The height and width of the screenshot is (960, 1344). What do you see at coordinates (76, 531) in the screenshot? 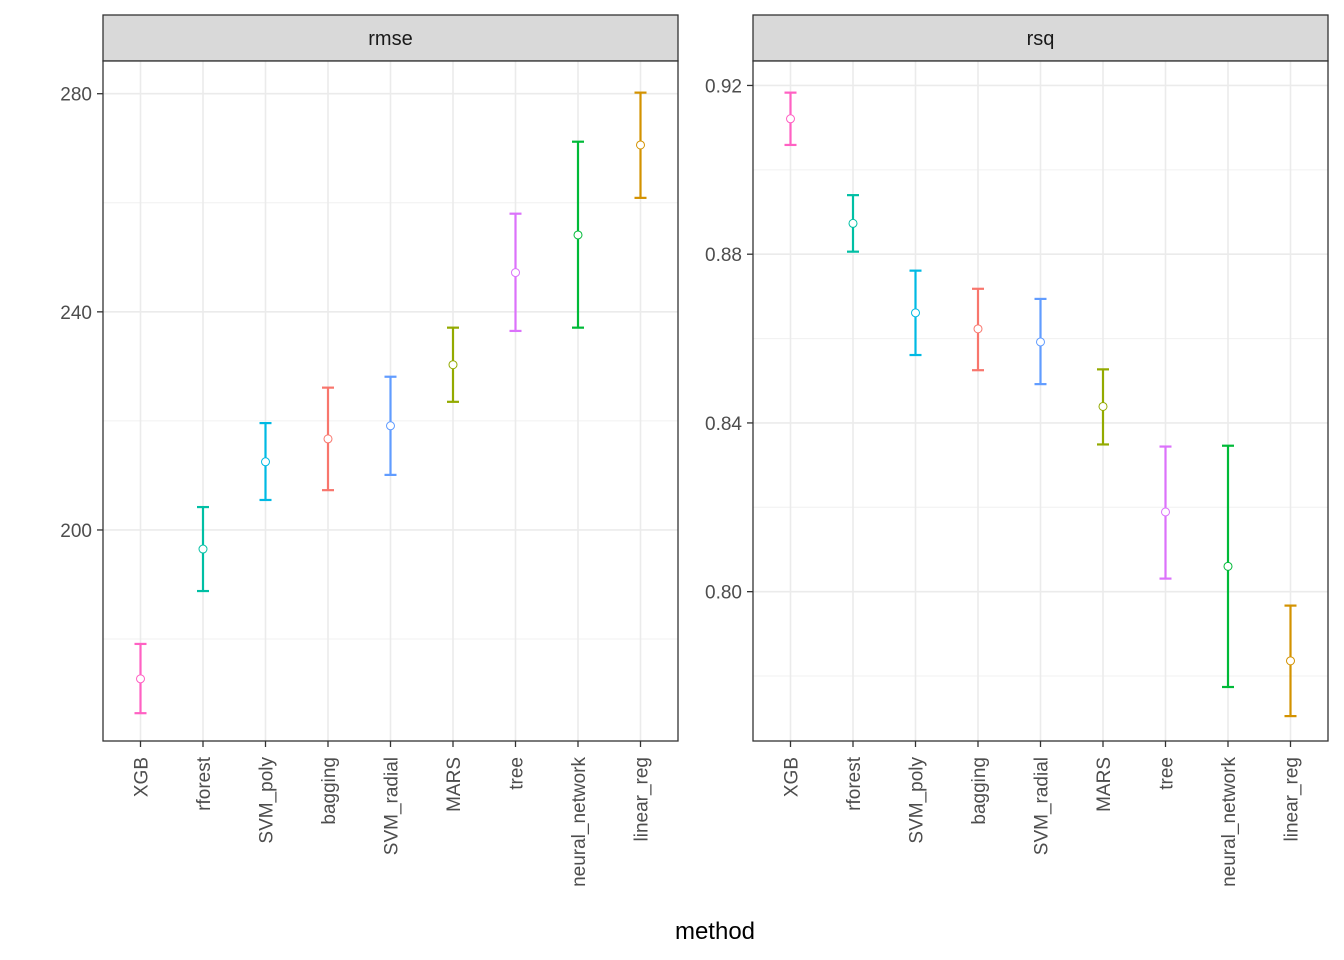
I see `y-tick-label: 200` at bounding box center [76, 531].